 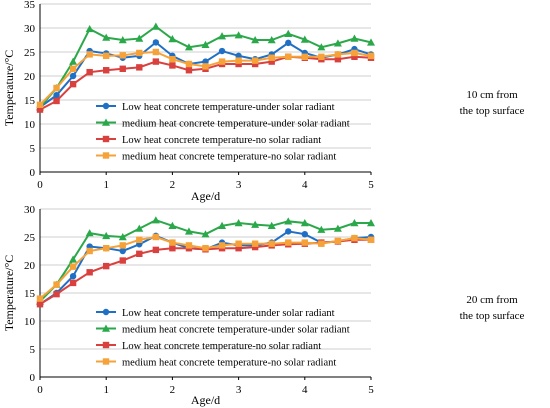 I want to click on x-tick-label: 4, so click(x=305, y=390).